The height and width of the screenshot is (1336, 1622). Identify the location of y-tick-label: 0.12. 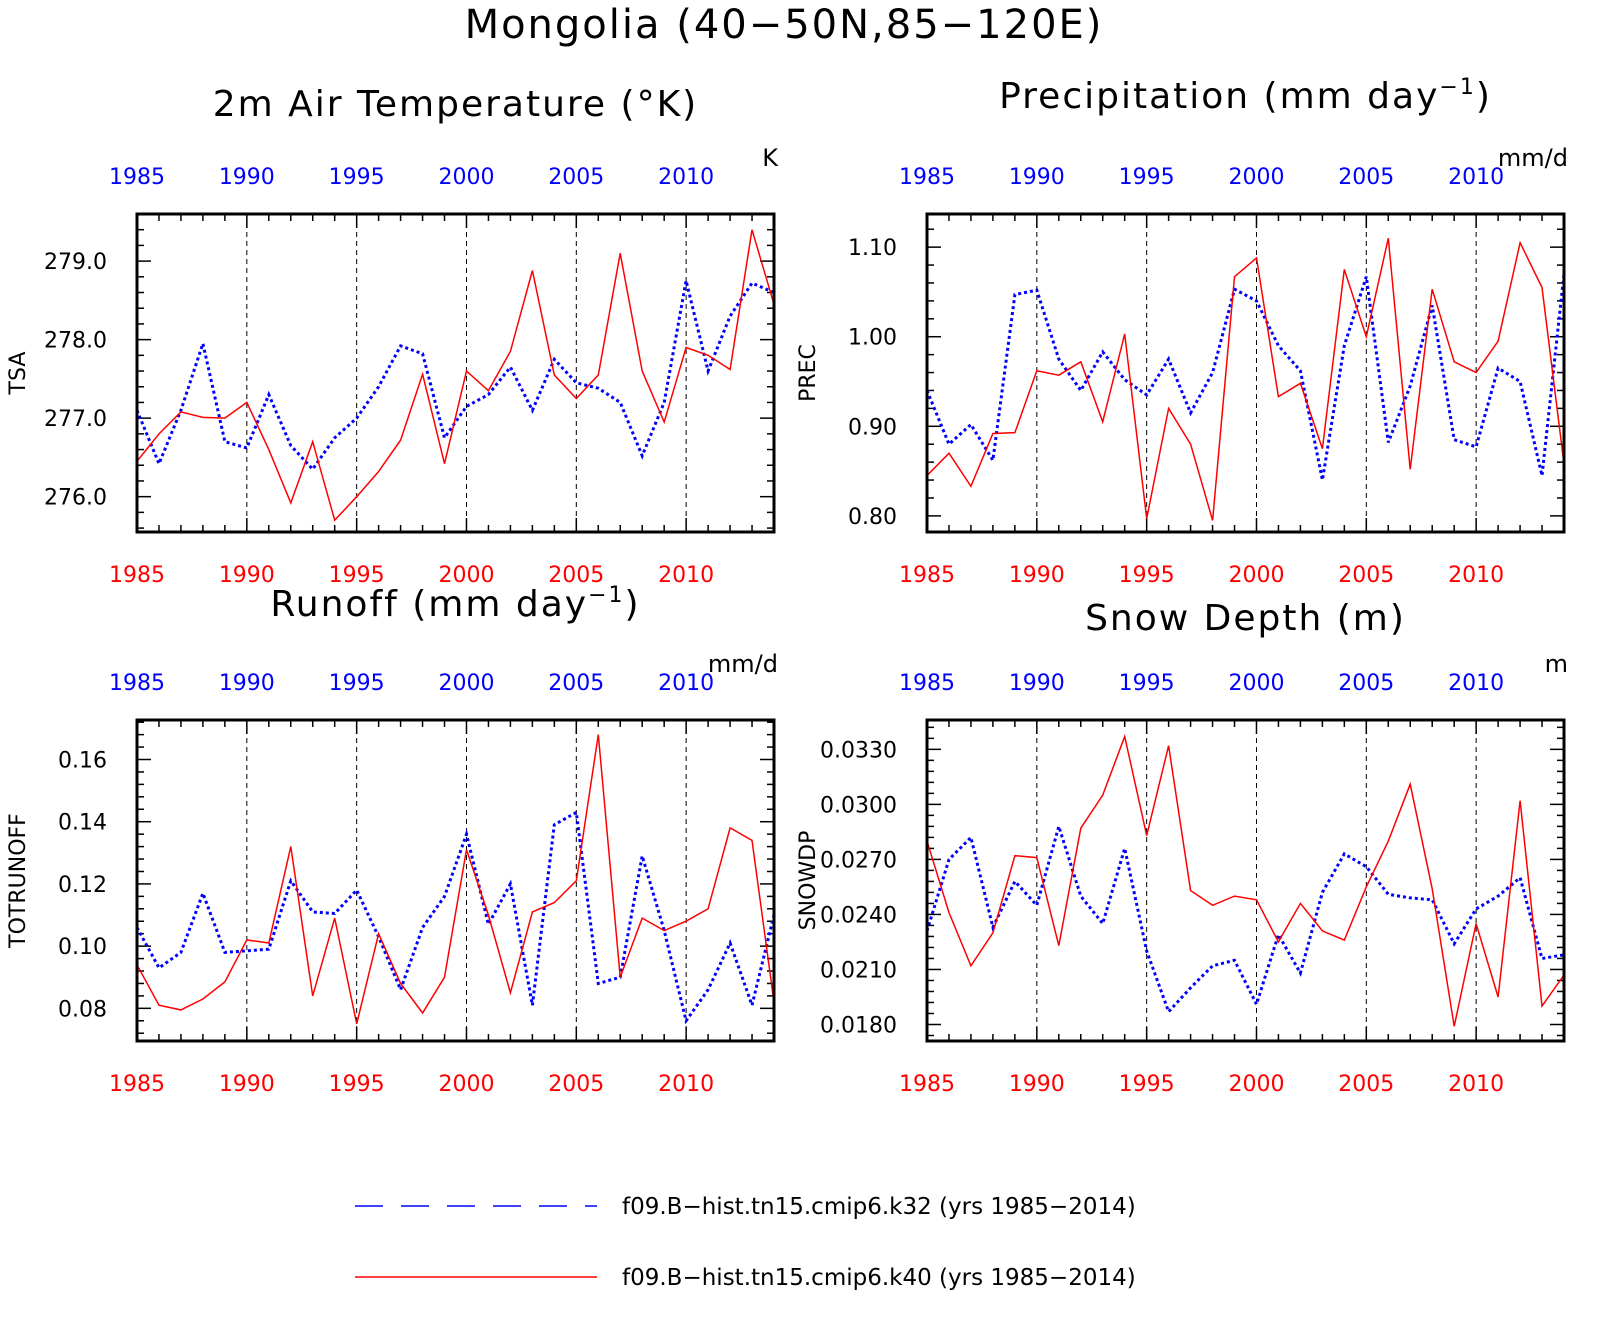
(82, 885).